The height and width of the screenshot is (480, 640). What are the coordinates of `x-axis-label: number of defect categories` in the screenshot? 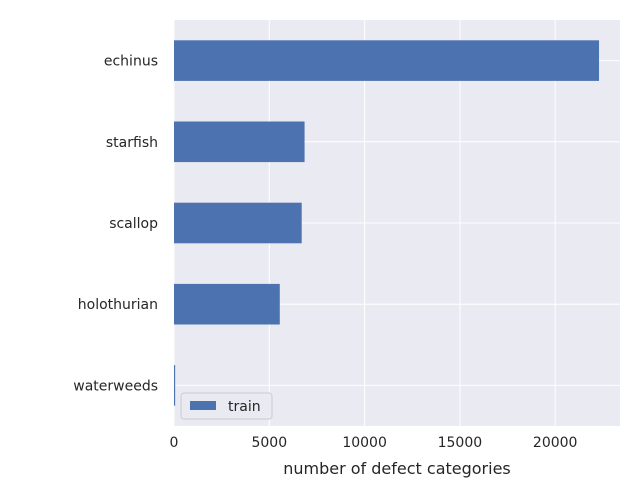 It's located at (397, 468).